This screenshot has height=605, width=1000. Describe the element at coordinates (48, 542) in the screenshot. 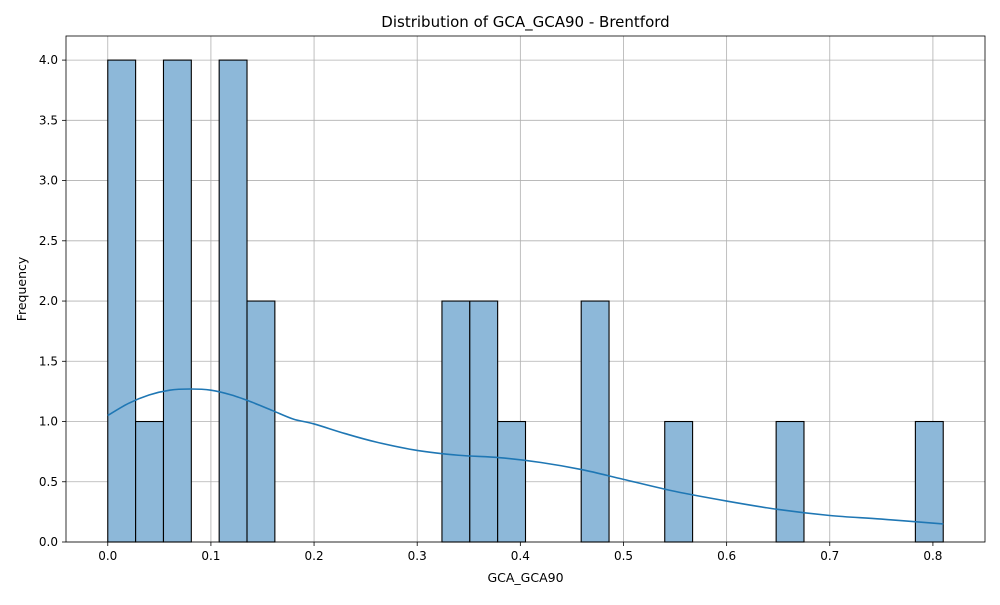

I see `y-tick-label: 0.0` at that location.